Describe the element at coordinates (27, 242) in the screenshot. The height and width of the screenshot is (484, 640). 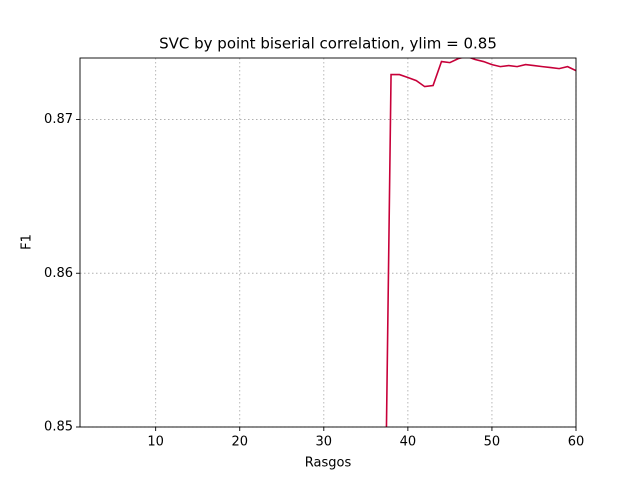
I see `y-axis-label: F1` at that location.